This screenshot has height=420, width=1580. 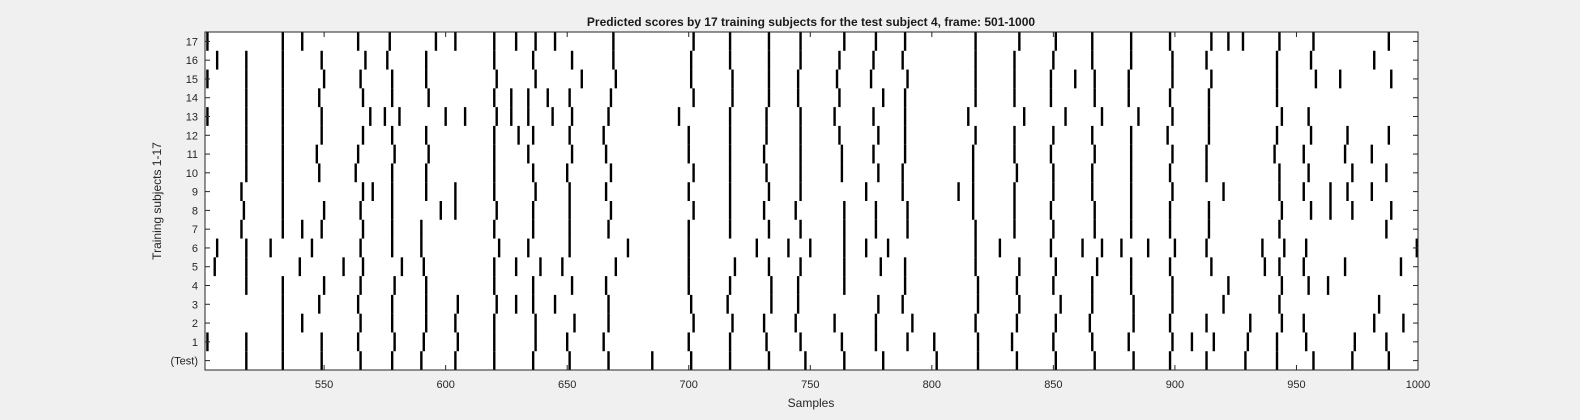 What do you see at coordinates (1170, 360) in the screenshot?
I see `event-mark-row-(Test)-24` at bounding box center [1170, 360].